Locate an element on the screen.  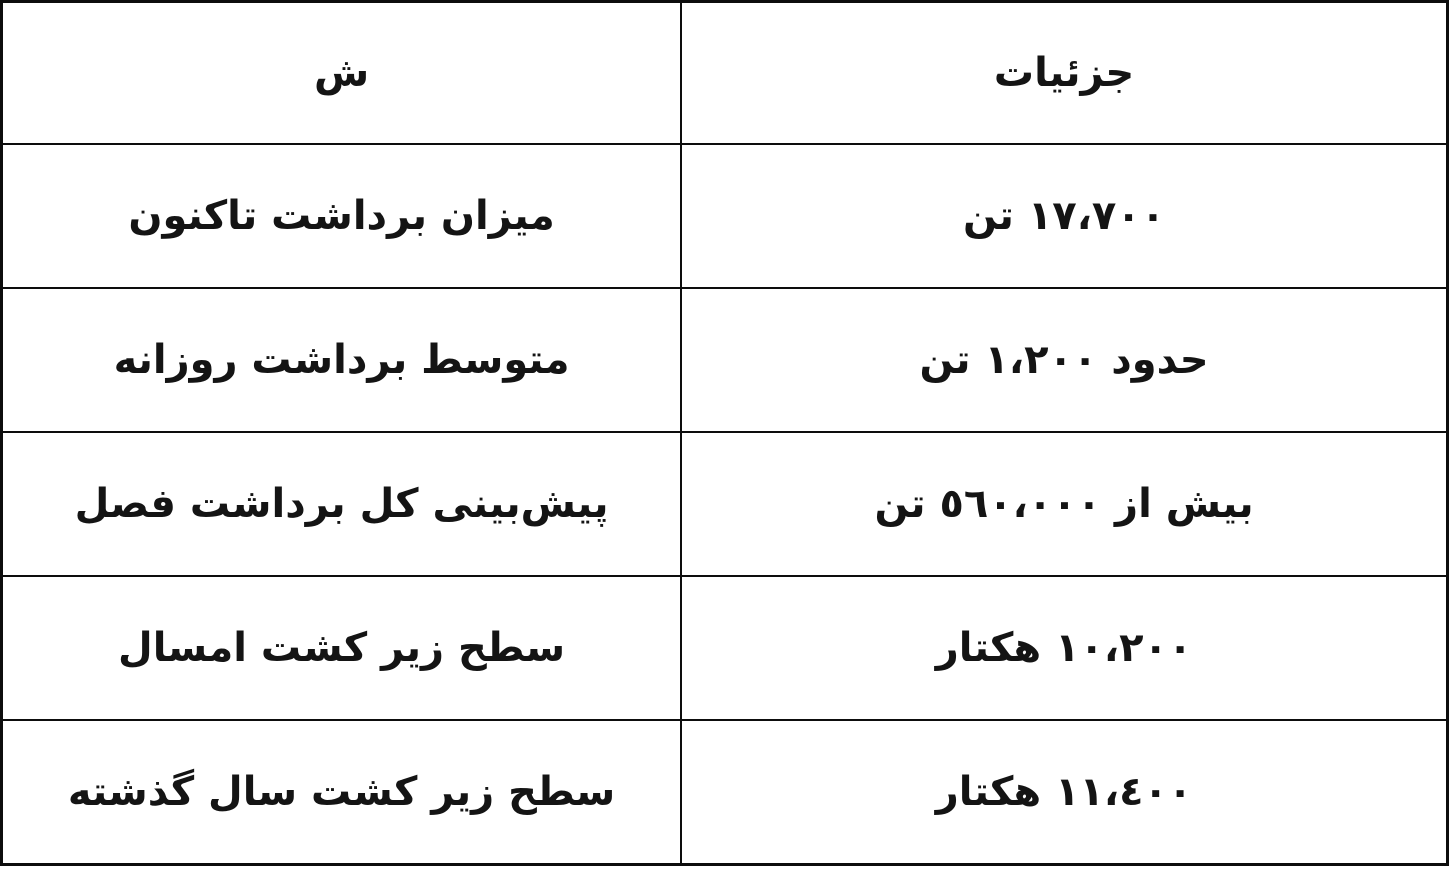
detail-value-cell: ١٠،٢٠٠ هکتار is located at coordinates (1064, 648).